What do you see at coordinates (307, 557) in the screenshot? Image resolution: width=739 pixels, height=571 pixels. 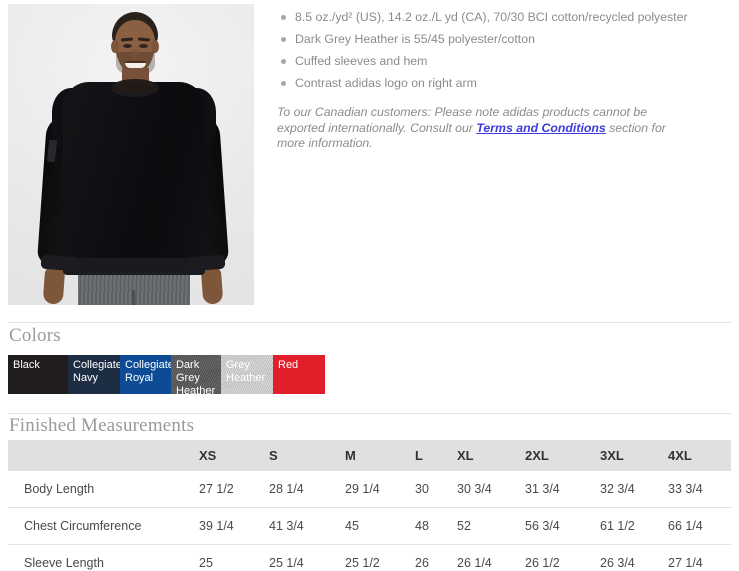 I see `measurement-value: 25 1/4` at bounding box center [307, 557].